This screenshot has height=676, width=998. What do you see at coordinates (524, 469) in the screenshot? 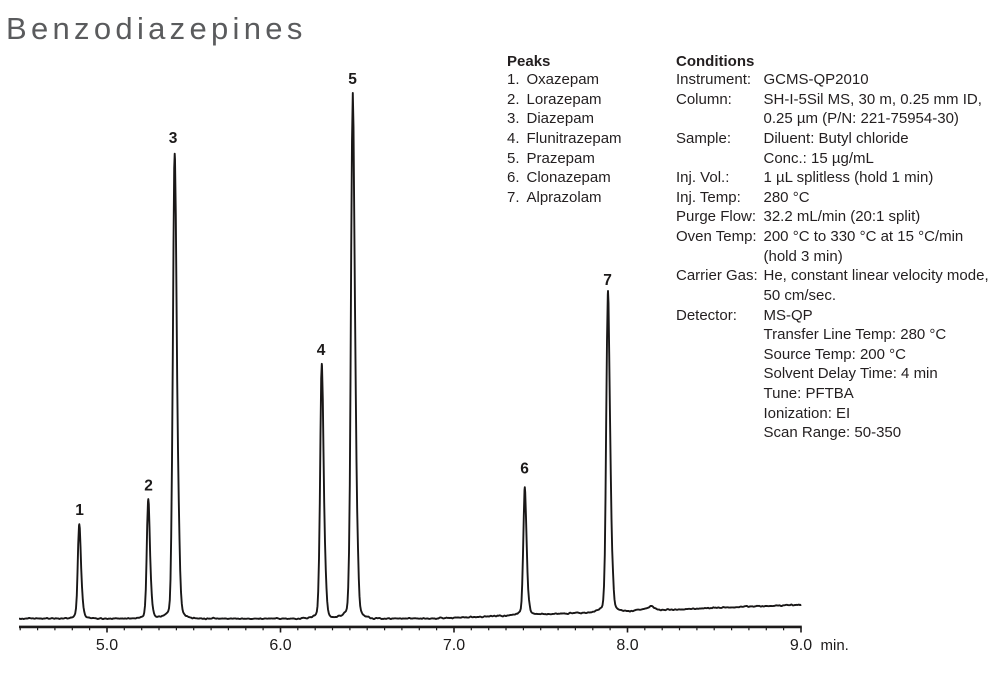
I see `svg-text: 6` at bounding box center [524, 469].